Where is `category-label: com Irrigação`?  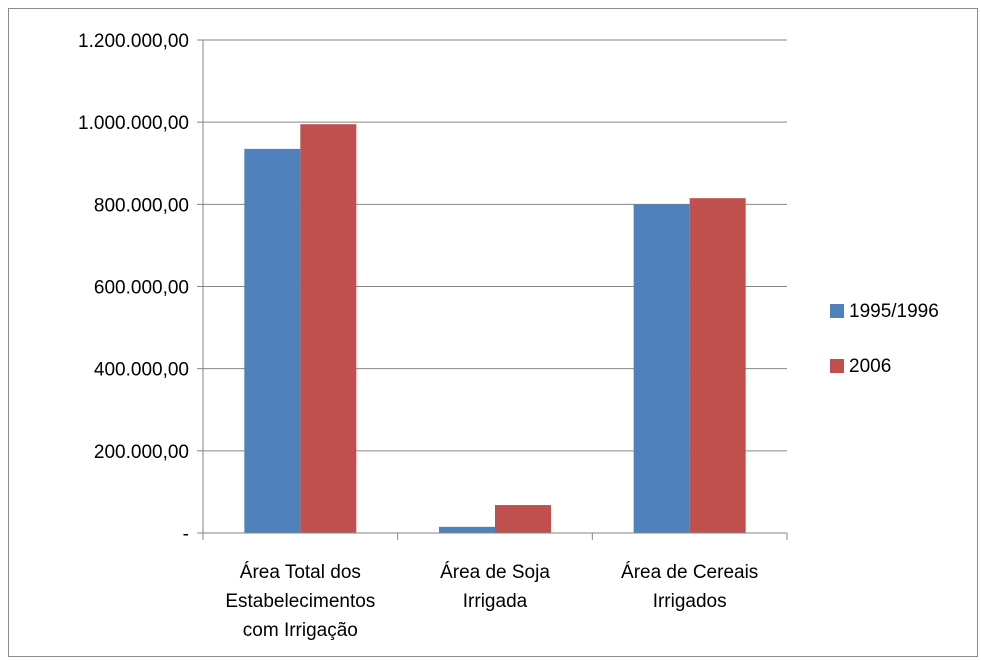 category-label: com Irrigação is located at coordinates (300, 630).